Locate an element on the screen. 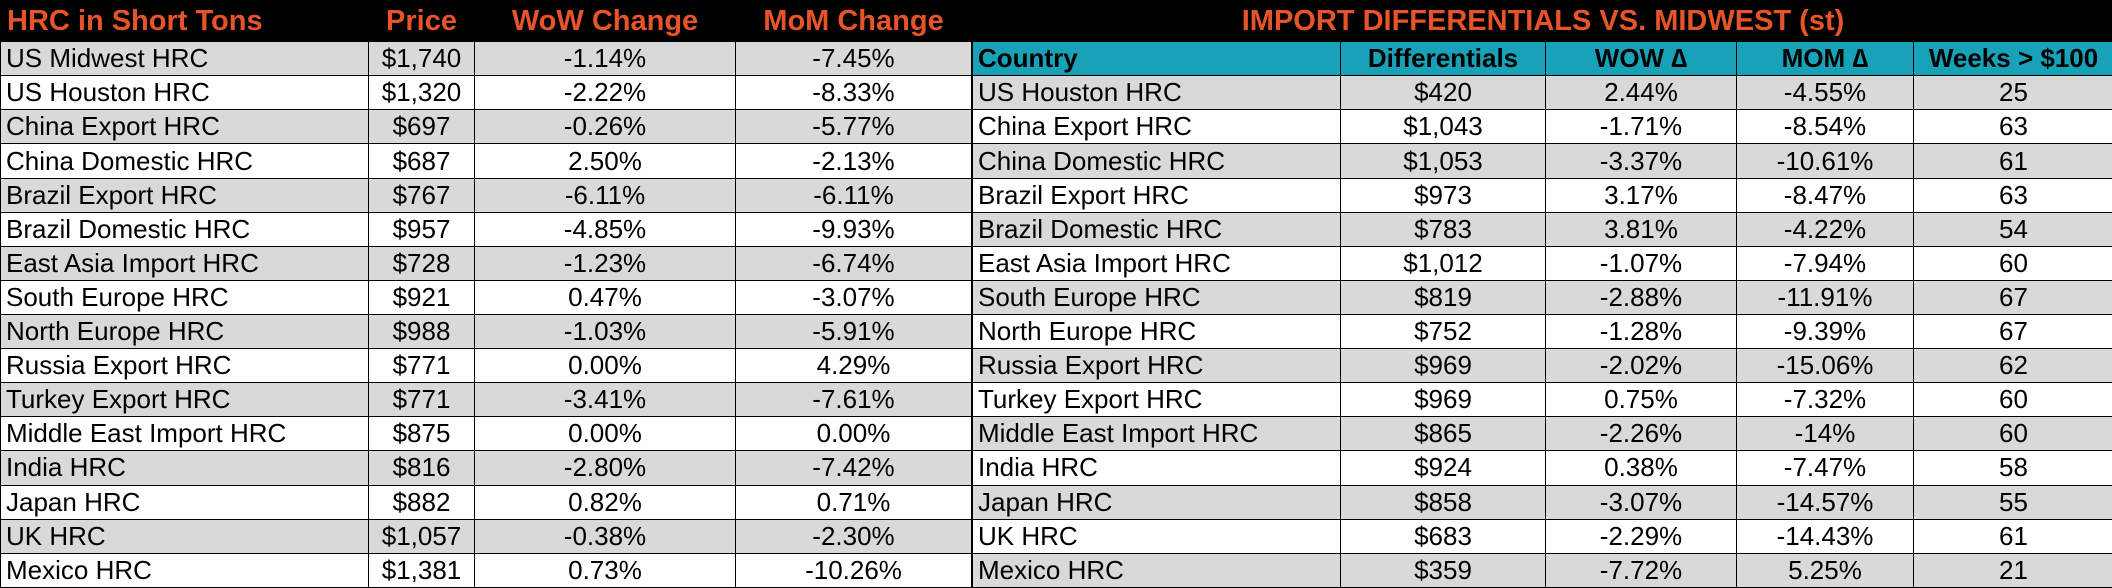 This screenshot has width=2112, height=588. mom-change-cell: -6.74% is located at coordinates (853, 263).